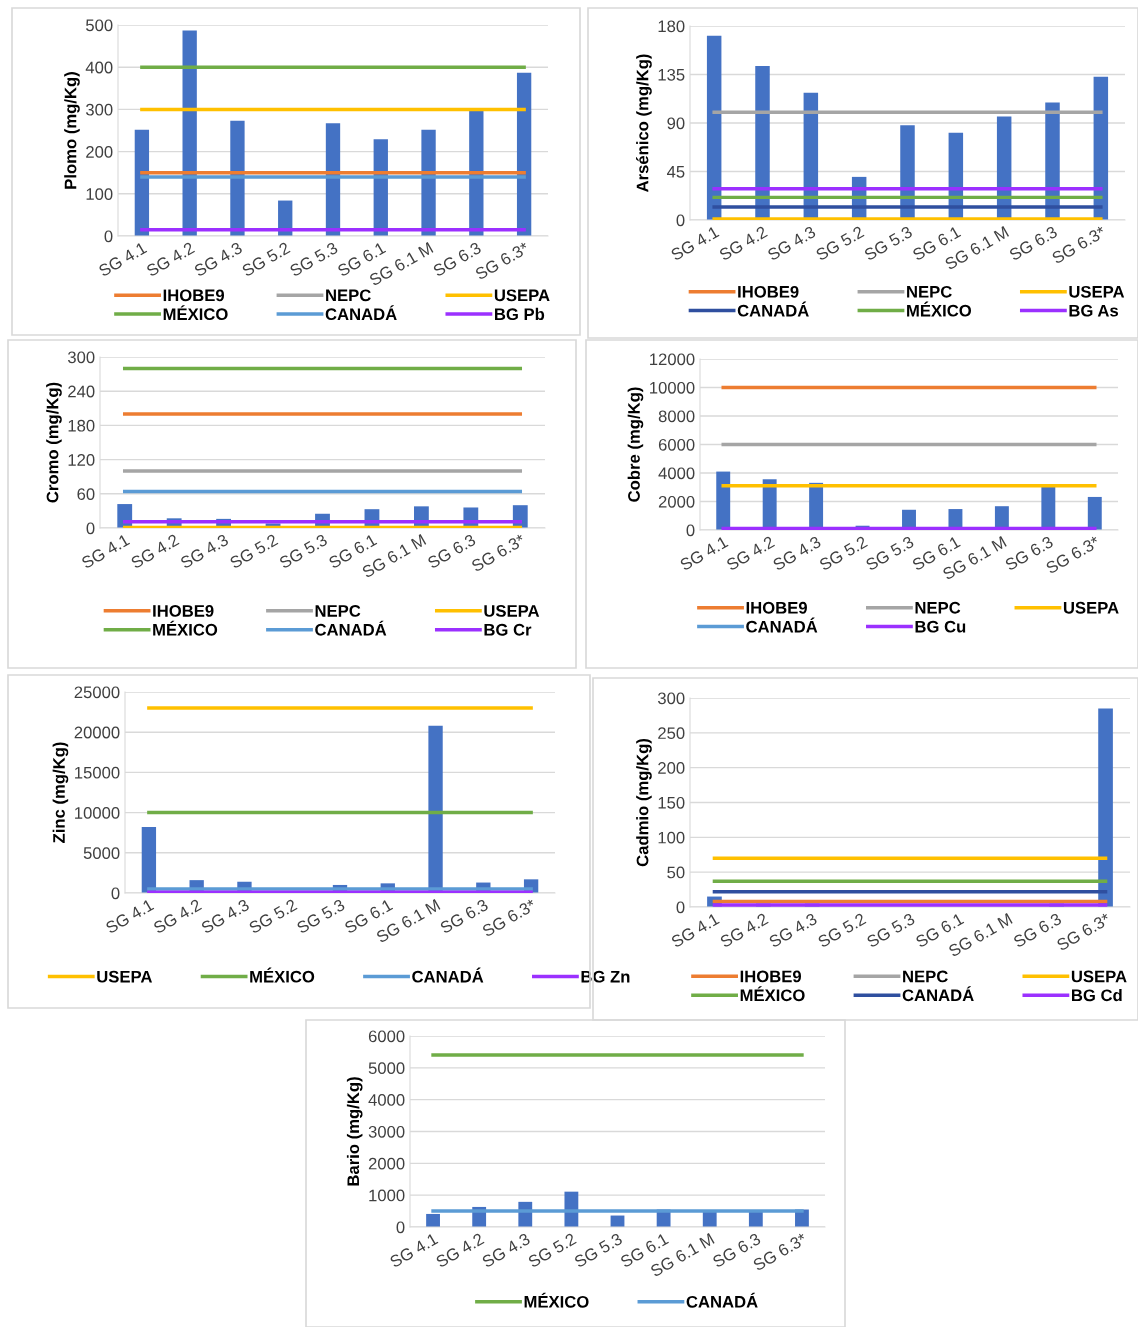 The width and height of the screenshot is (1138, 1327). What do you see at coordinates (354, 1131) in the screenshot?
I see `y-axis-title: Bario (mg/Kg)` at bounding box center [354, 1131].